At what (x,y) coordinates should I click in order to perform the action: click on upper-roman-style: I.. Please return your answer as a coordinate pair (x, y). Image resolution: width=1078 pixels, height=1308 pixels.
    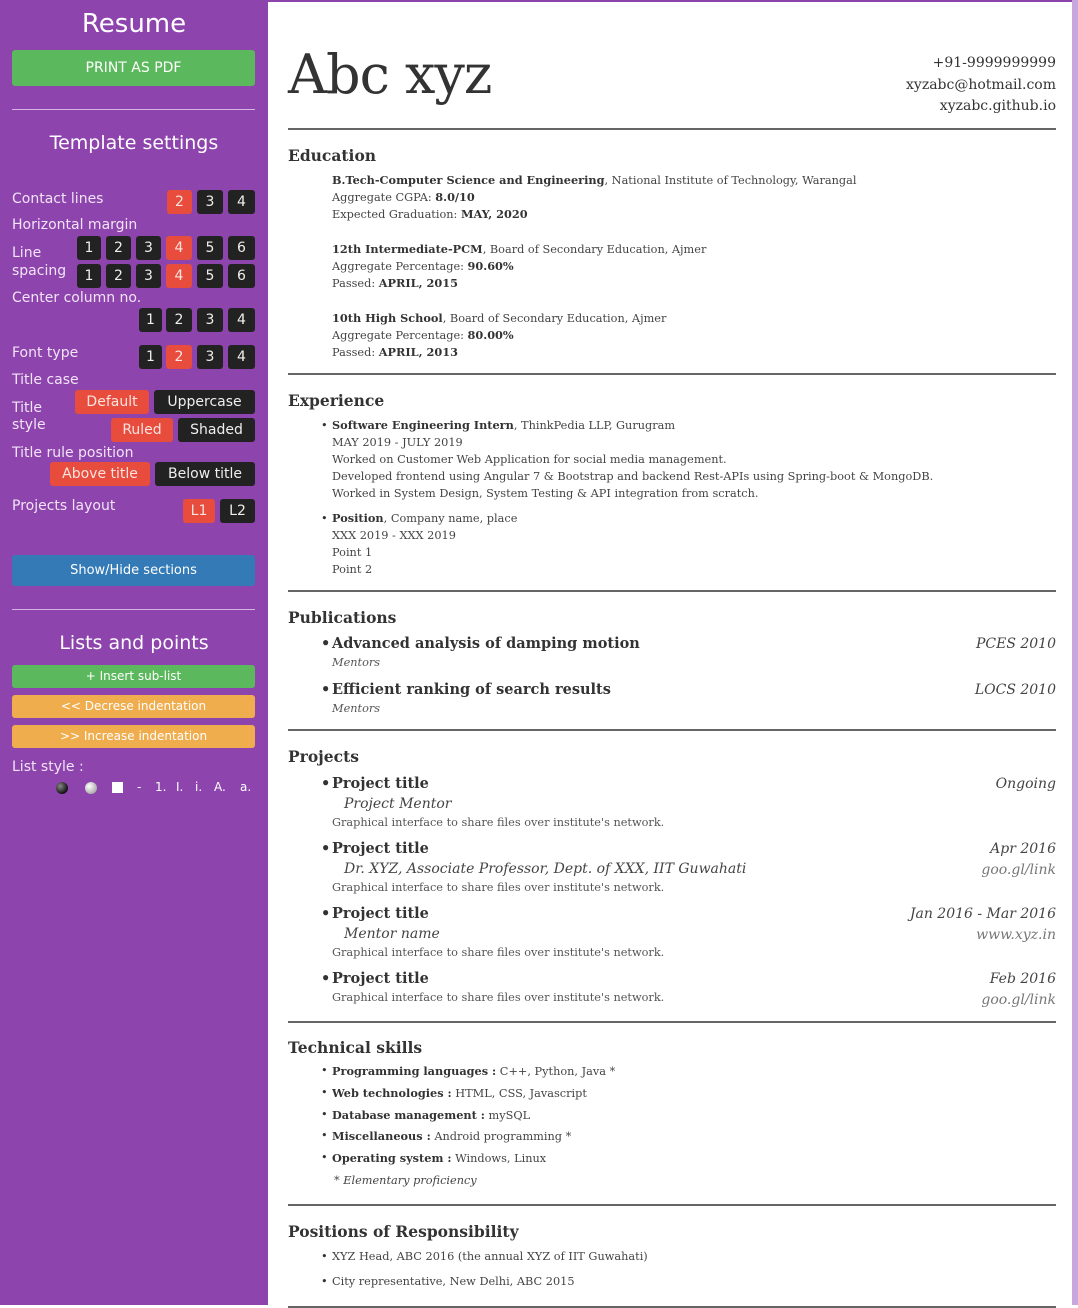
    Looking at the image, I should click on (180, 787).